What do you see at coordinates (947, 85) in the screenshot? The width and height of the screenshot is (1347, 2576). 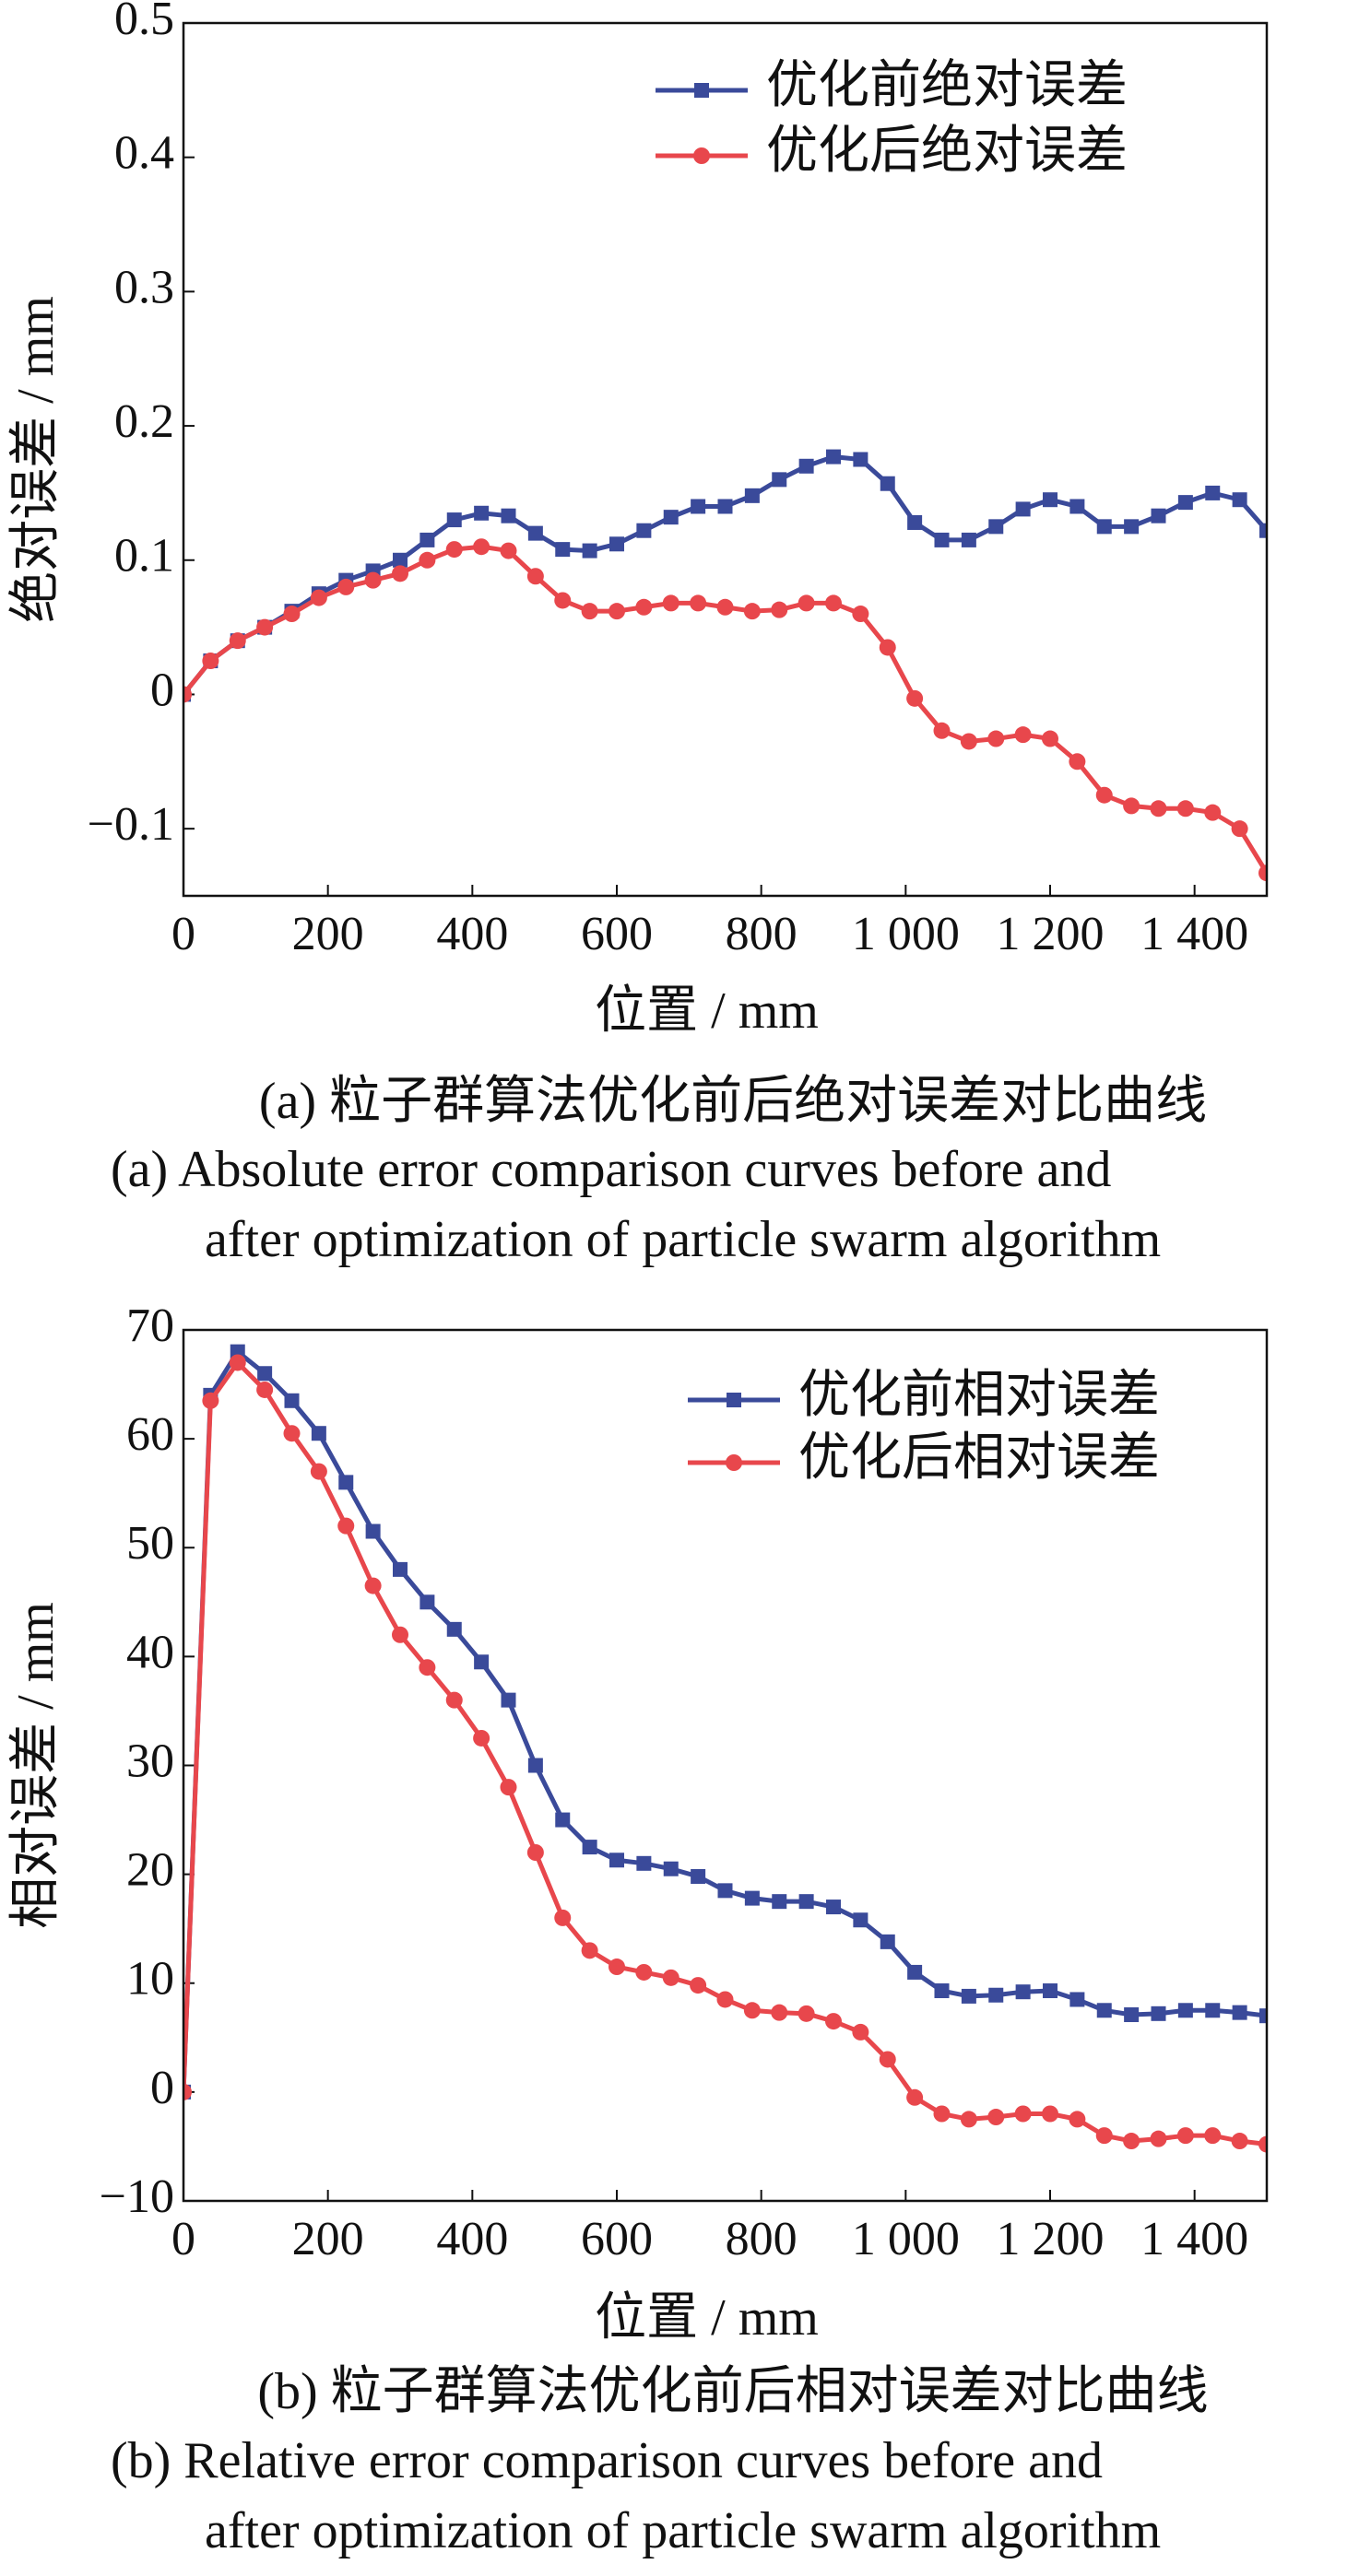 I see `legend-label: 优化前绝对误差` at bounding box center [947, 85].